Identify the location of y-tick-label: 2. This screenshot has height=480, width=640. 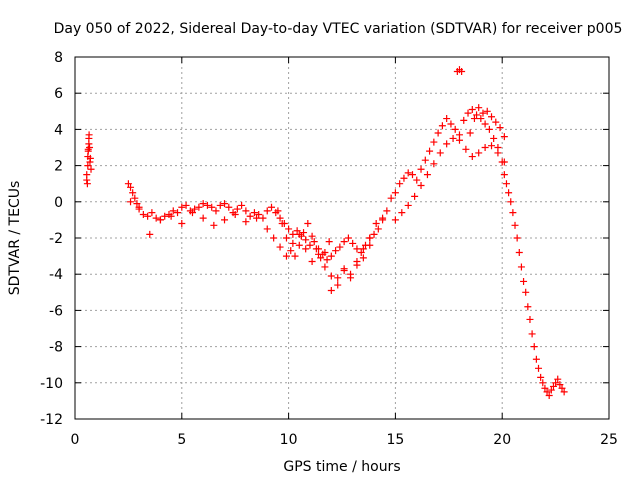
(58, 167).